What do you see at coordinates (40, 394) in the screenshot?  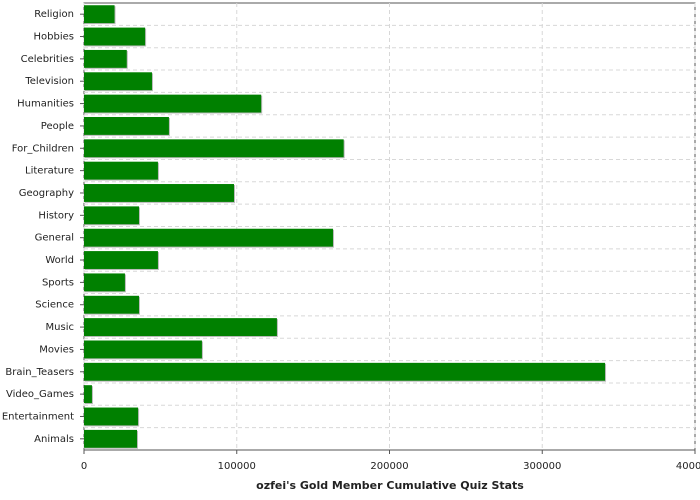 I see `y-tick-label: Video_Games` at bounding box center [40, 394].